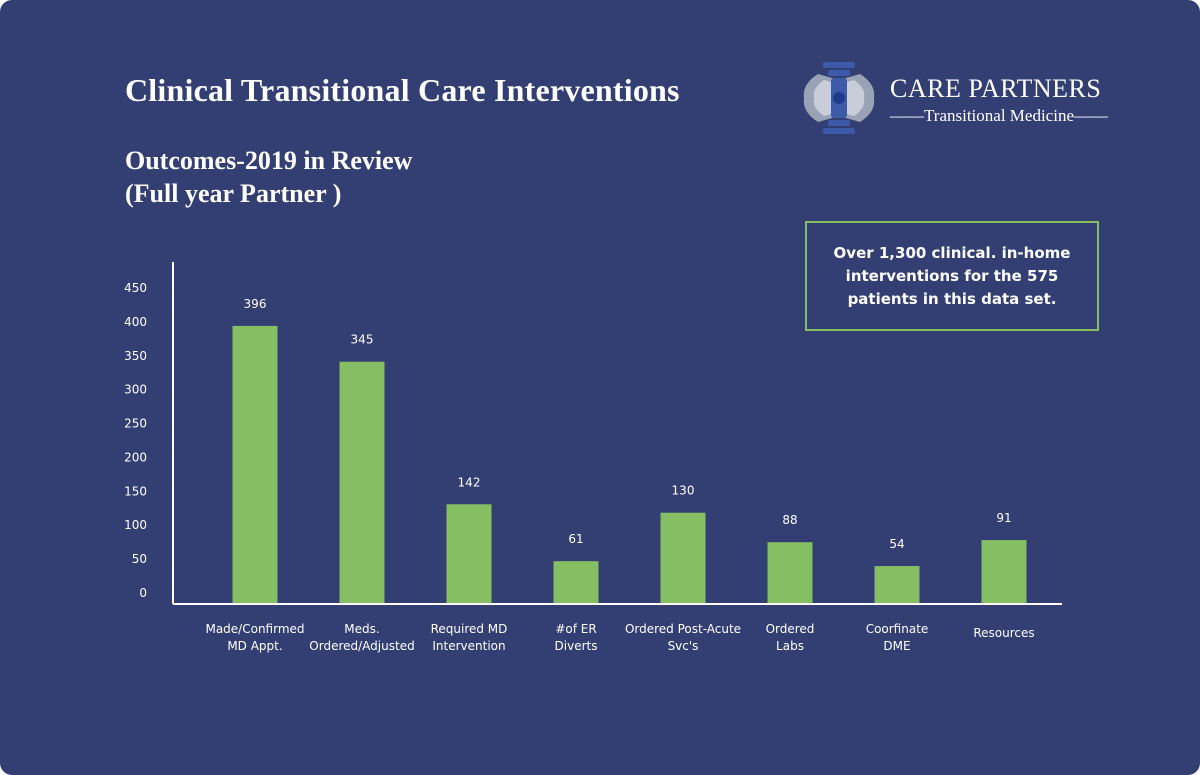  I want to click on x-tick-label: Intervention, so click(468, 646).